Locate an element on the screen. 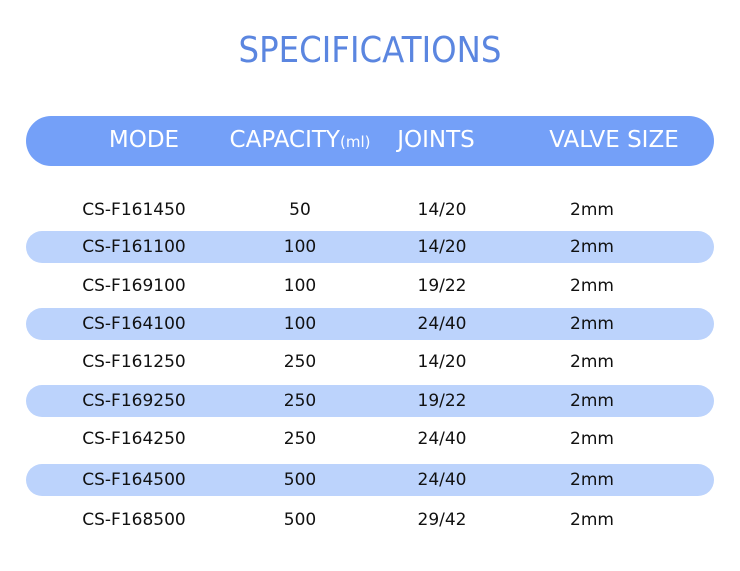 The height and width of the screenshot is (571, 740). table-row: CS-F169100 100 19/22 2mm is located at coordinates (370, 286).